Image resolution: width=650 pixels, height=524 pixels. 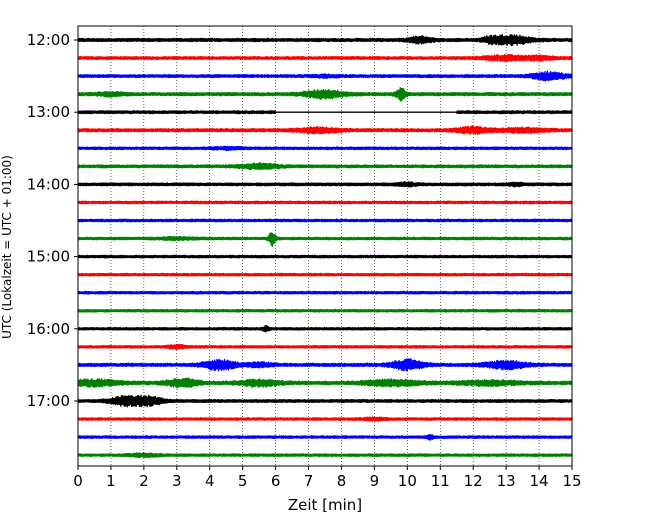 I want to click on x-tick-label: 15, so click(x=571, y=481).